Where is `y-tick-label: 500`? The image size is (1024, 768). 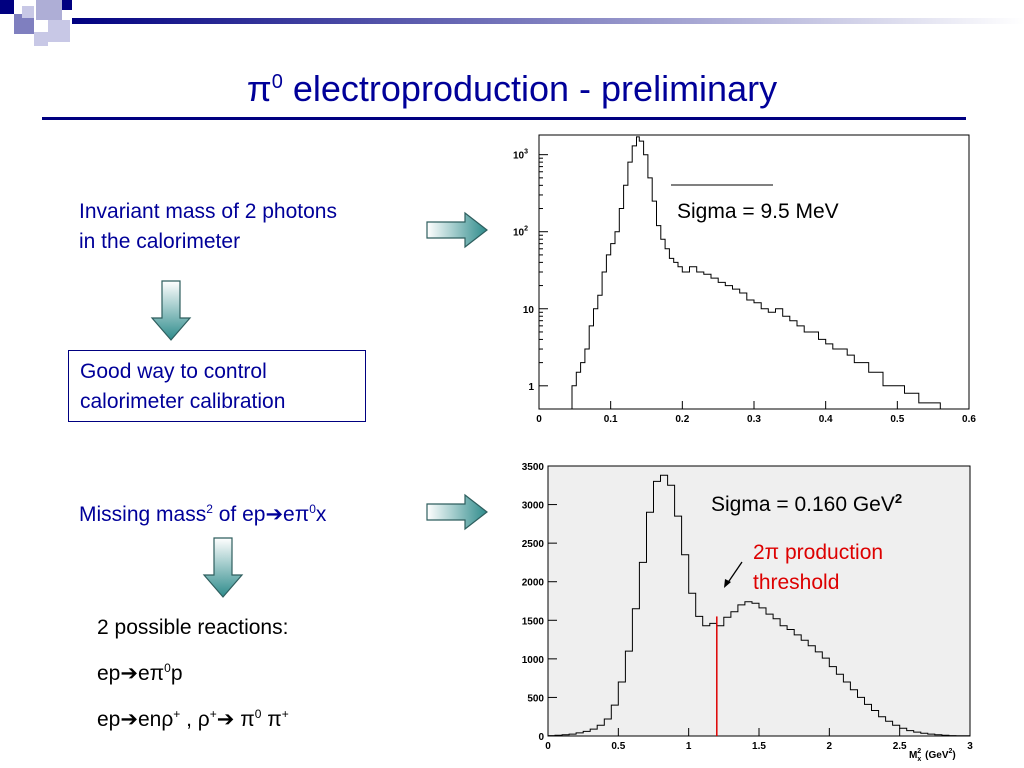
y-tick-label: 500 is located at coordinates (535, 698).